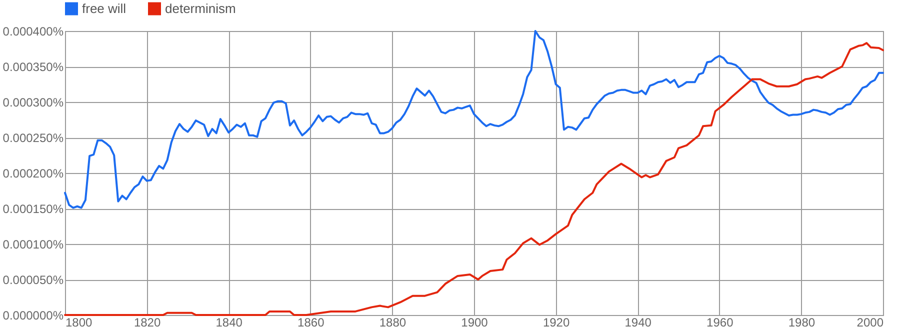 The image size is (900, 330). I want to click on y-tick-label: 0.000100%, so click(33, 245).